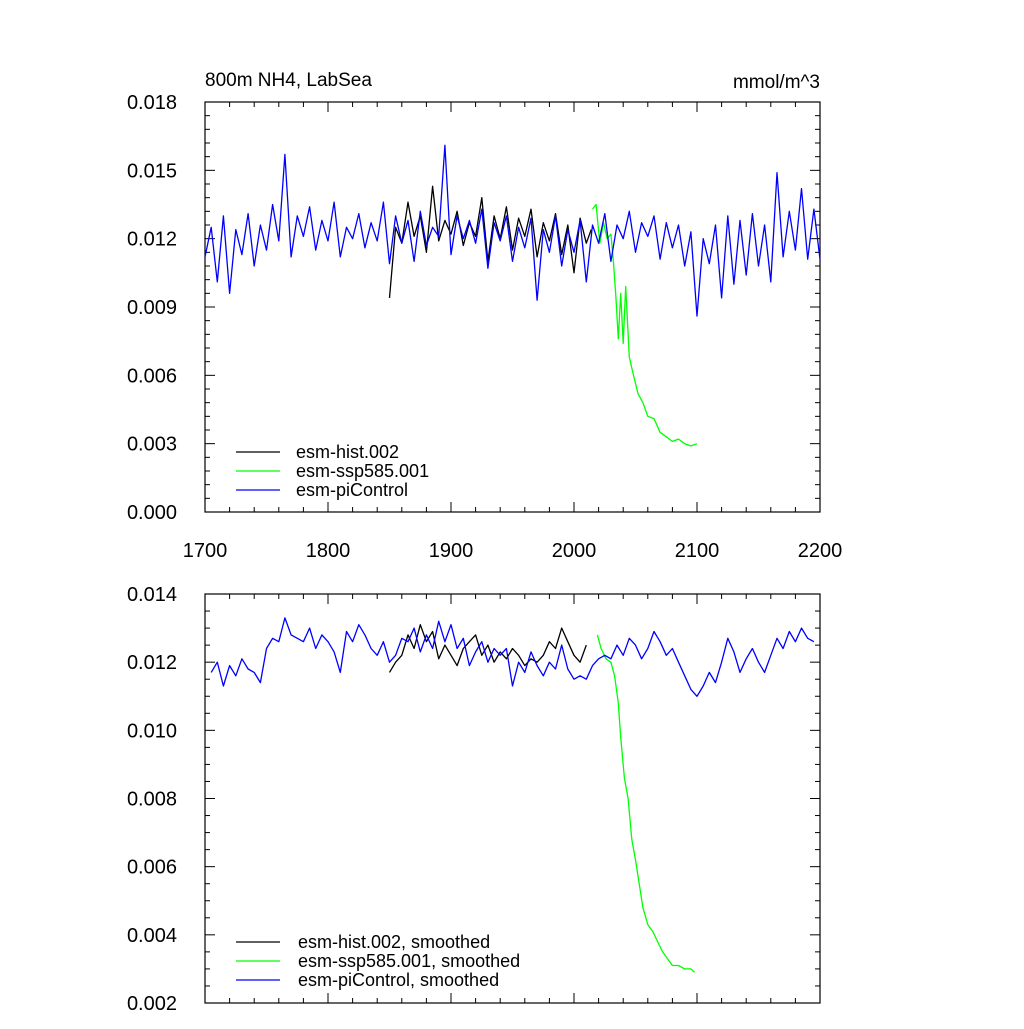  I want to click on y-tick-label: 0.009, so click(152, 308).